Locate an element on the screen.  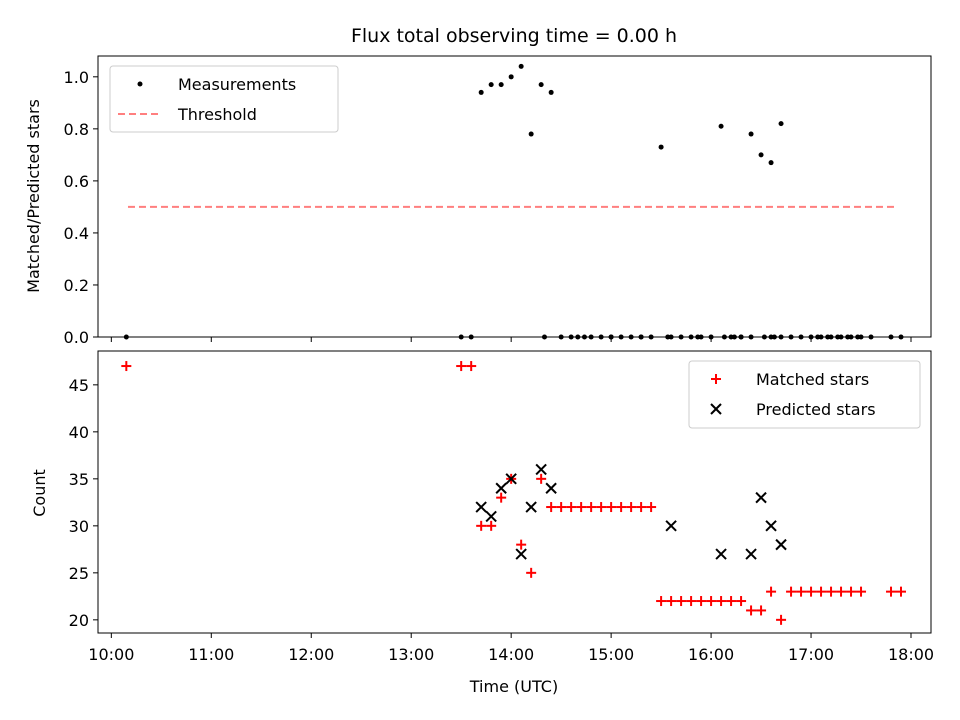
x-tick-label: 11:00 is located at coordinates (211, 654).